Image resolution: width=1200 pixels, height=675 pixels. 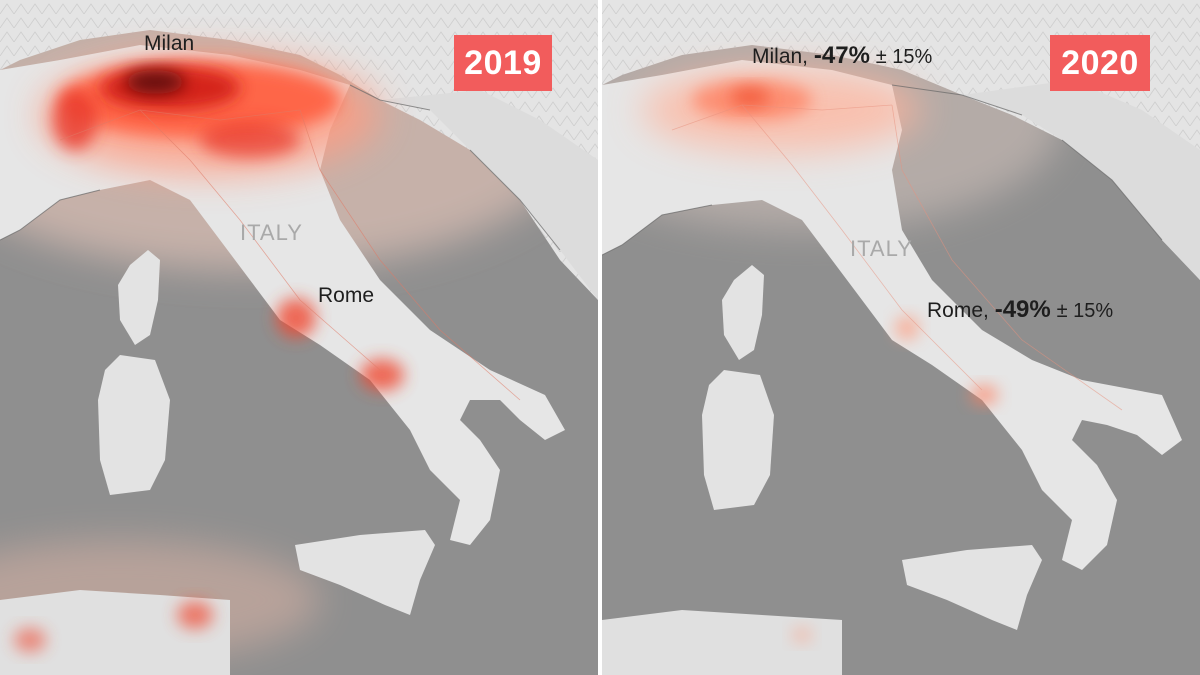 What do you see at coordinates (503, 63) in the screenshot?
I see `year-badge: 2019` at bounding box center [503, 63].